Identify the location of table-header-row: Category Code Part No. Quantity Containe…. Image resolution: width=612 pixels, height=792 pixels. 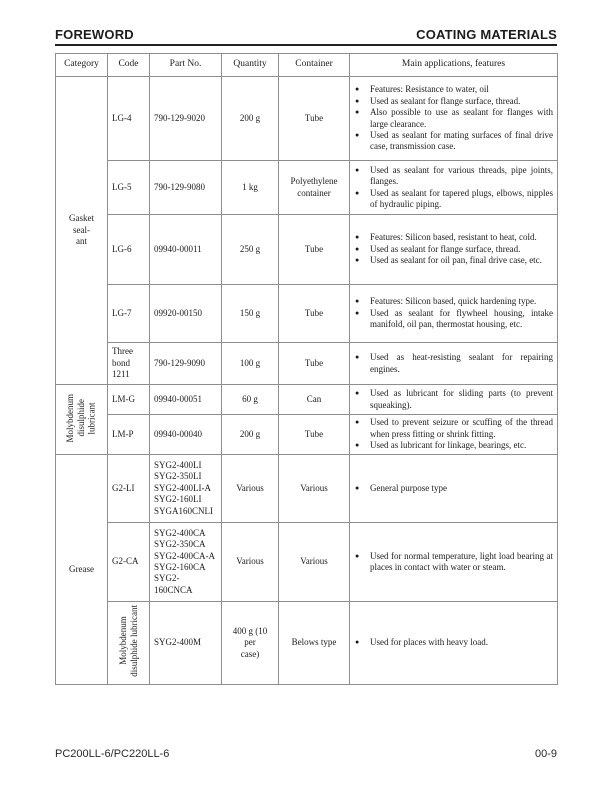
(306, 65).